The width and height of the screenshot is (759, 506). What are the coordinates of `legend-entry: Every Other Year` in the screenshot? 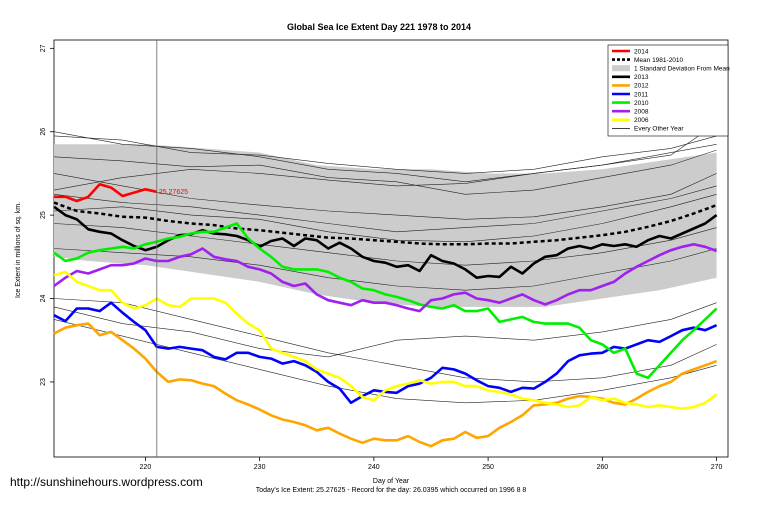 It's located at (648, 129).